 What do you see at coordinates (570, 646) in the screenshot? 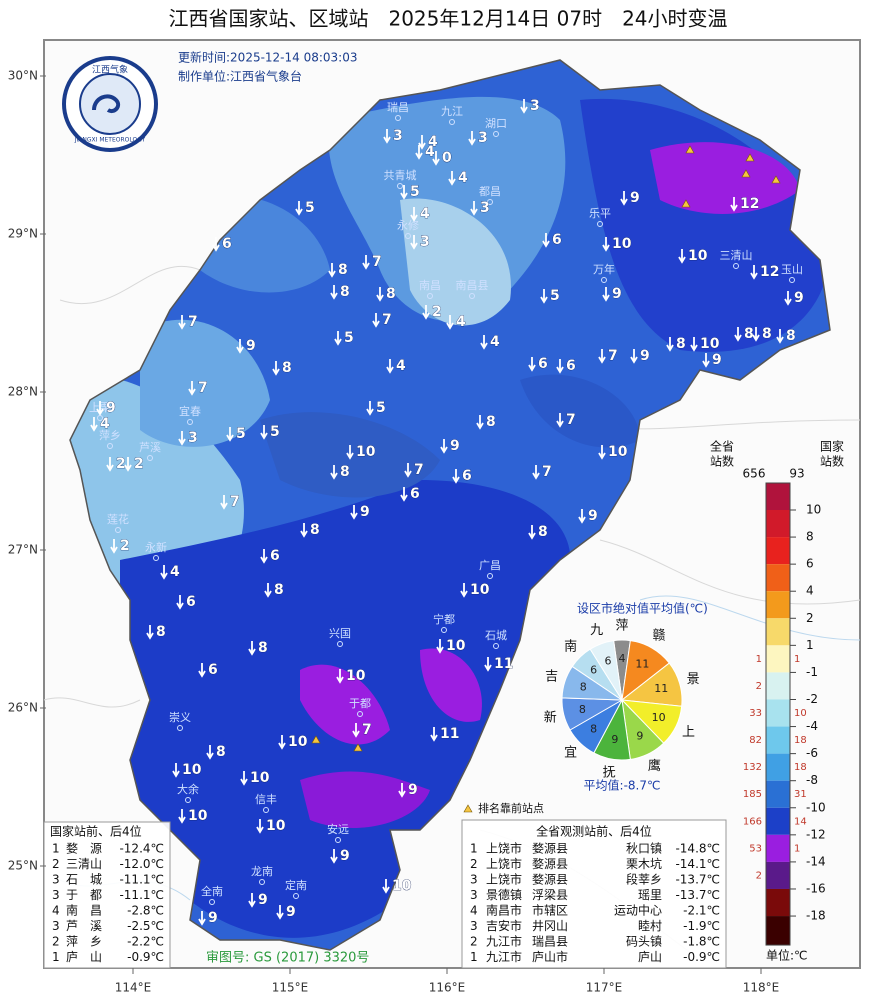
I see `pie-label: 南` at bounding box center [570, 646].